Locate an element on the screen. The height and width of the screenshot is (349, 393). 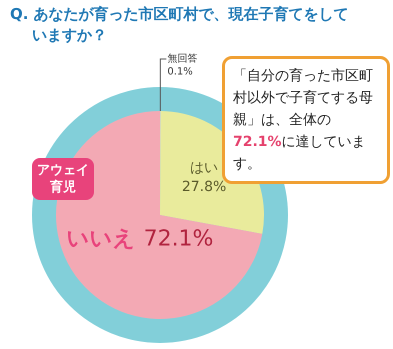
slice-label: いいえ is located at coordinates (101, 239).